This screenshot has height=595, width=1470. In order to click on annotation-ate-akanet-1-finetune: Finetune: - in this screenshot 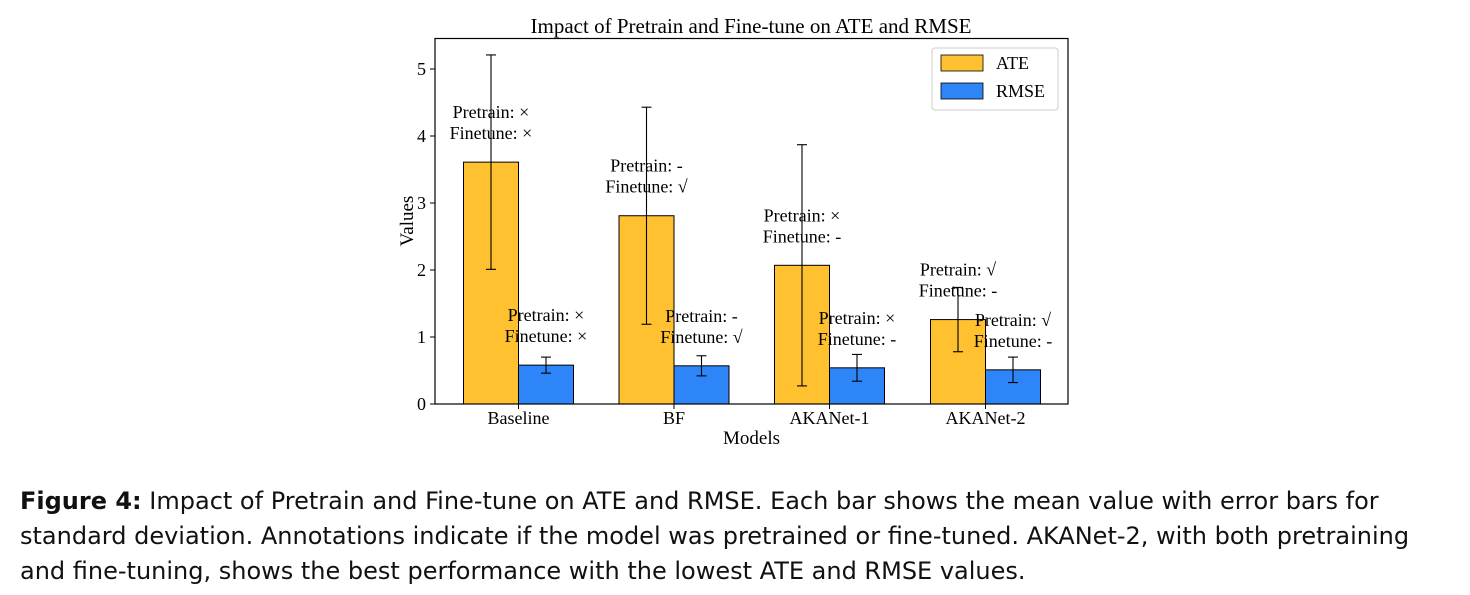, I will do `click(802, 236)`.